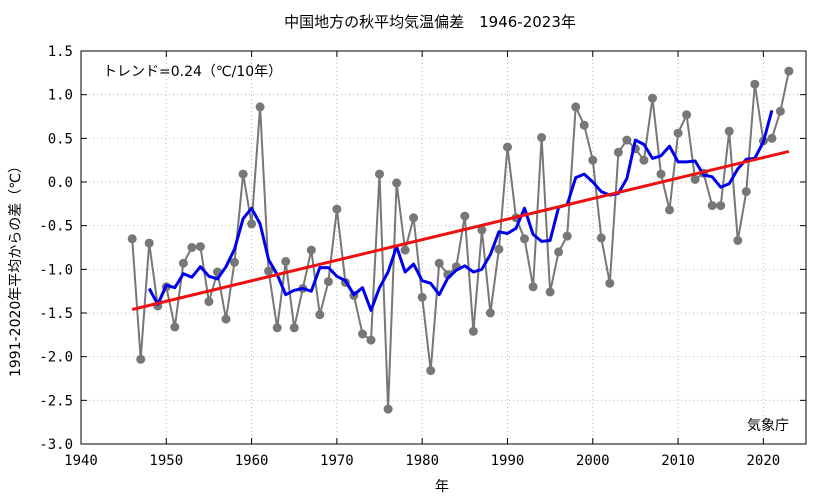  What do you see at coordinates (56, 401) in the screenshot?
I see `y-tick-label: -2.5` at bounding box center [56, 401].